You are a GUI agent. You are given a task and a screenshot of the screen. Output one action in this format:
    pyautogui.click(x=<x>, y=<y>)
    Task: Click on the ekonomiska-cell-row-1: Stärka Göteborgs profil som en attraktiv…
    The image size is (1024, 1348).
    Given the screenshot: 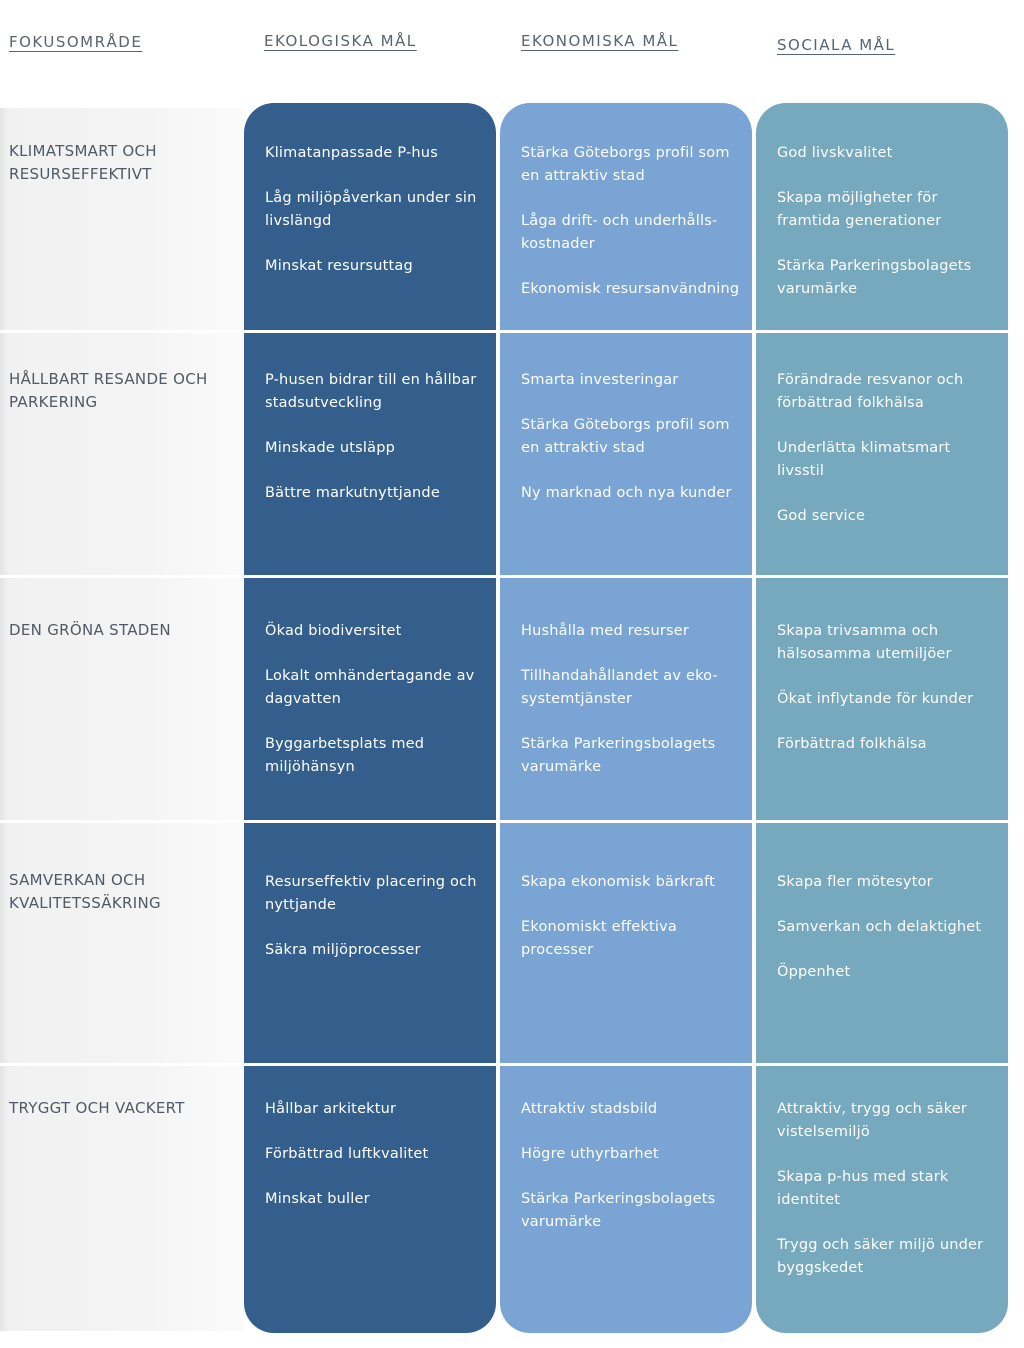 What is the action you would take?
    pyautogui.click(x=632, y=232)
    